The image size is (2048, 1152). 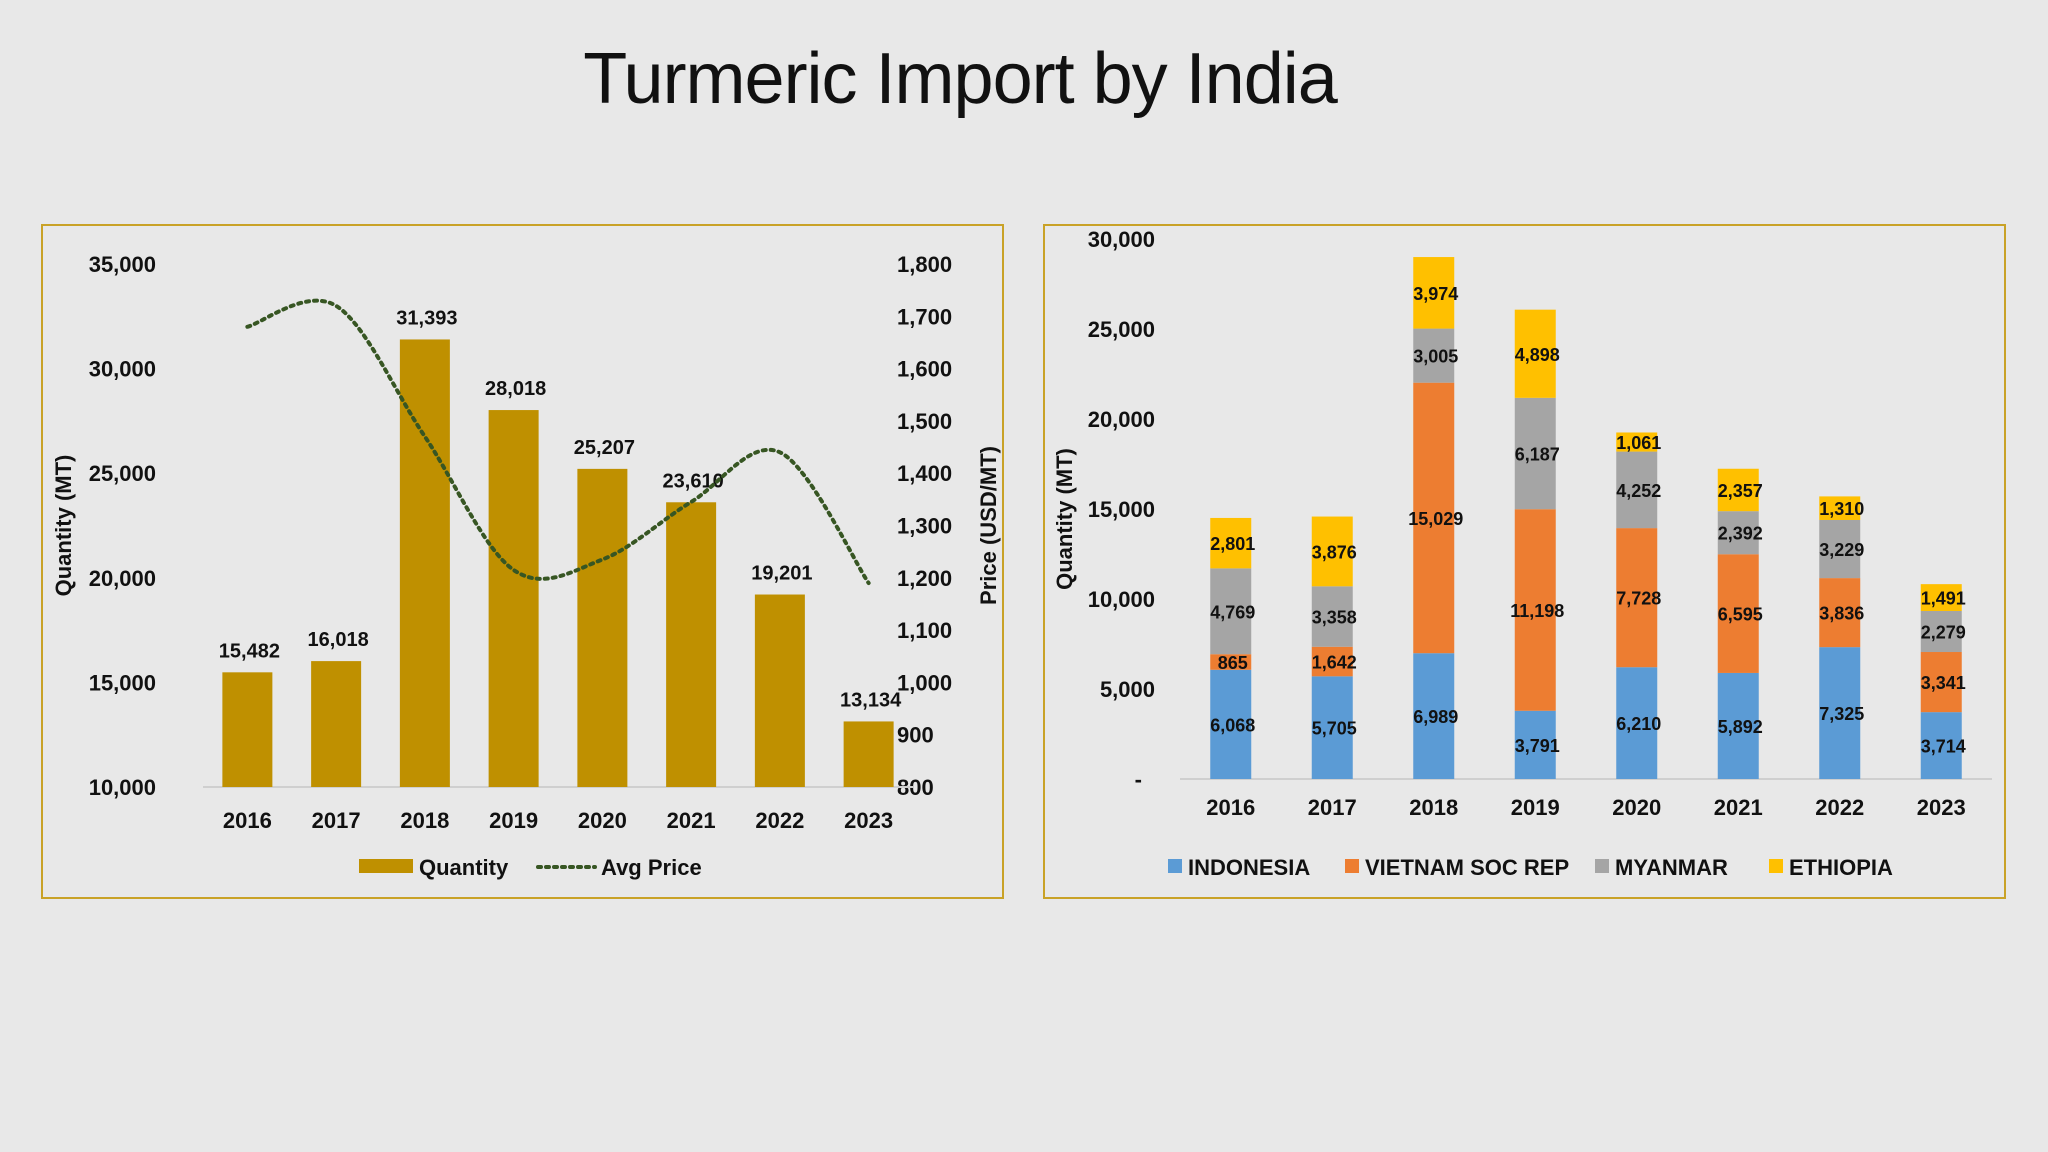 I want to click on segment-data-label: 3,974, so click(x=1435, y=294).